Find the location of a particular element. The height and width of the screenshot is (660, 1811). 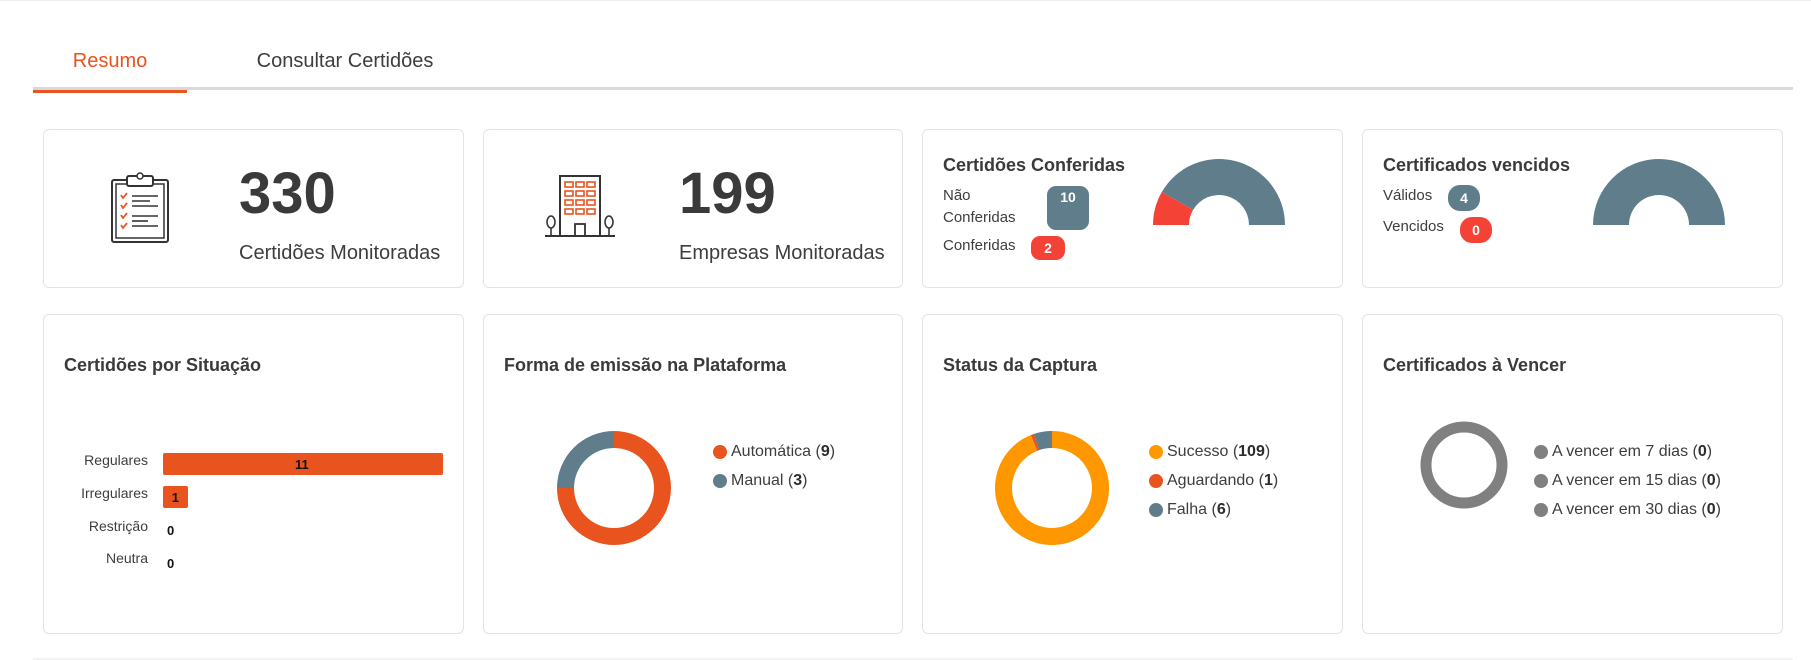

donut-slice-sucesso is located at coordinates (1052, 488).